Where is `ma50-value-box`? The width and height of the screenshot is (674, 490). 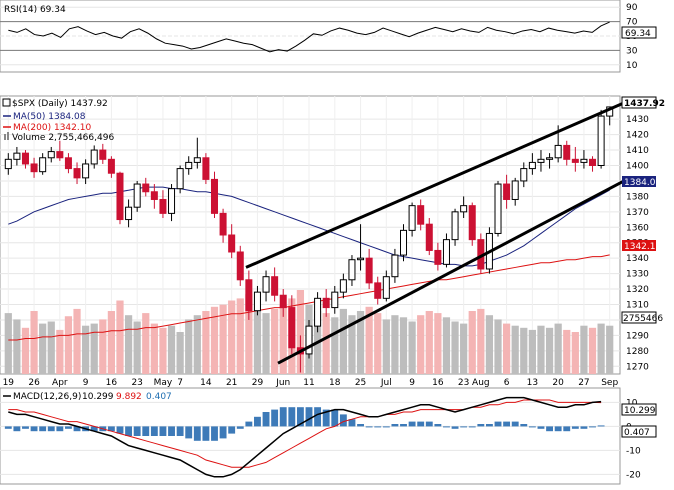
ma50-value-box is located at coordinates (639, 181).